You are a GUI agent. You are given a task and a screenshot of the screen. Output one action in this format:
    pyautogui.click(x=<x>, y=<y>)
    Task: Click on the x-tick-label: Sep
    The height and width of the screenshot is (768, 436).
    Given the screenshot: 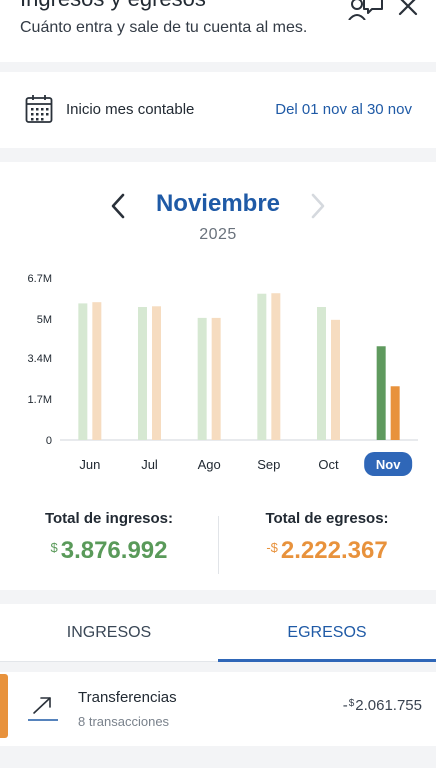 What is the action you would take?
    pyautogui.click(x=268, y=464)
    